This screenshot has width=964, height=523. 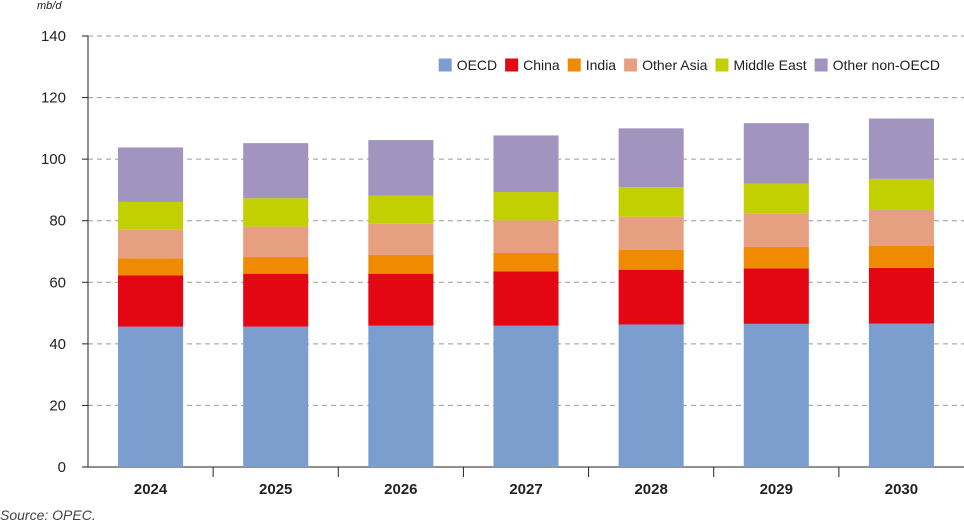 What do you see at coordinates (57, 405) in the screenshot?
I see `y-tick-label: 20` at bounding box center [57, 405].